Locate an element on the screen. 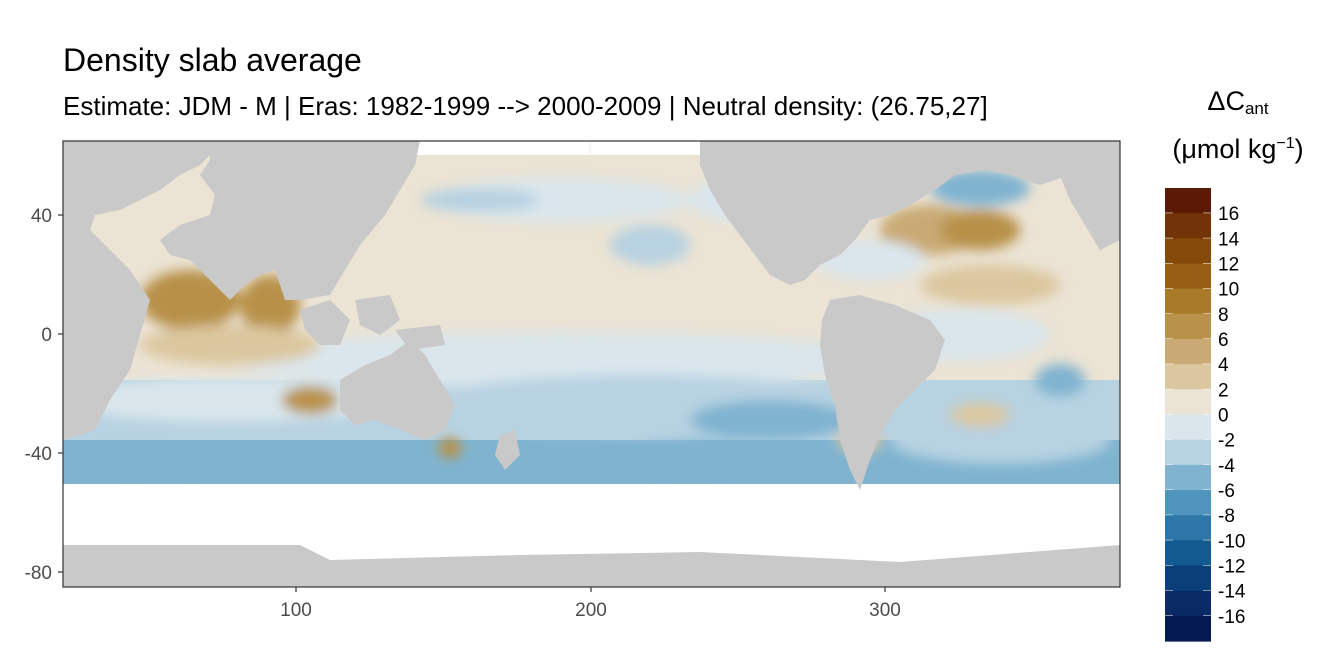 The width and height of the screenshot is (1344, 672). field-patch-south-pacific-low is located at coordinates (770, 420).